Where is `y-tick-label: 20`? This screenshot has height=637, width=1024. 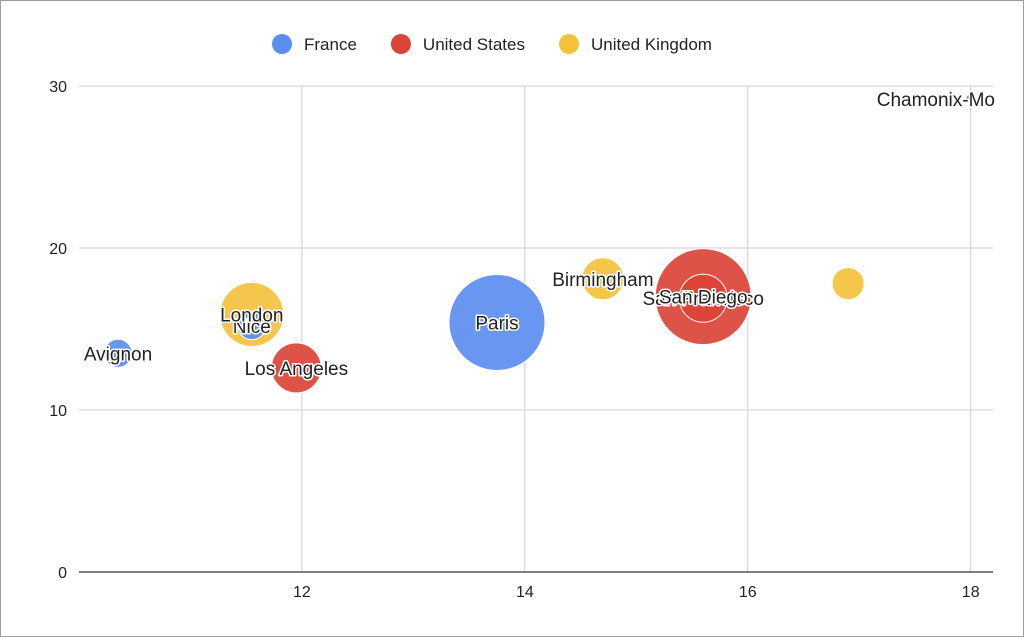
y-tick-label: 20 is located at coordinates (58, 249).